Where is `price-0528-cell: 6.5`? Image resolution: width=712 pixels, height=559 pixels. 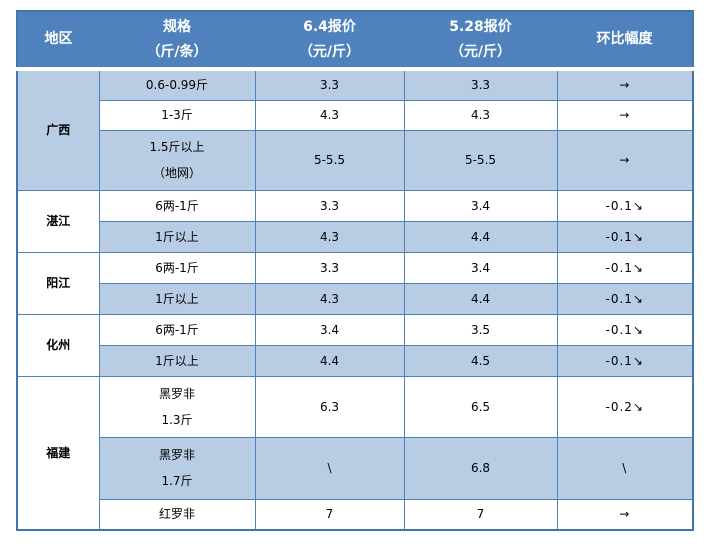 price-0528-cell: 6.5 is located at coordinates (480, 406).